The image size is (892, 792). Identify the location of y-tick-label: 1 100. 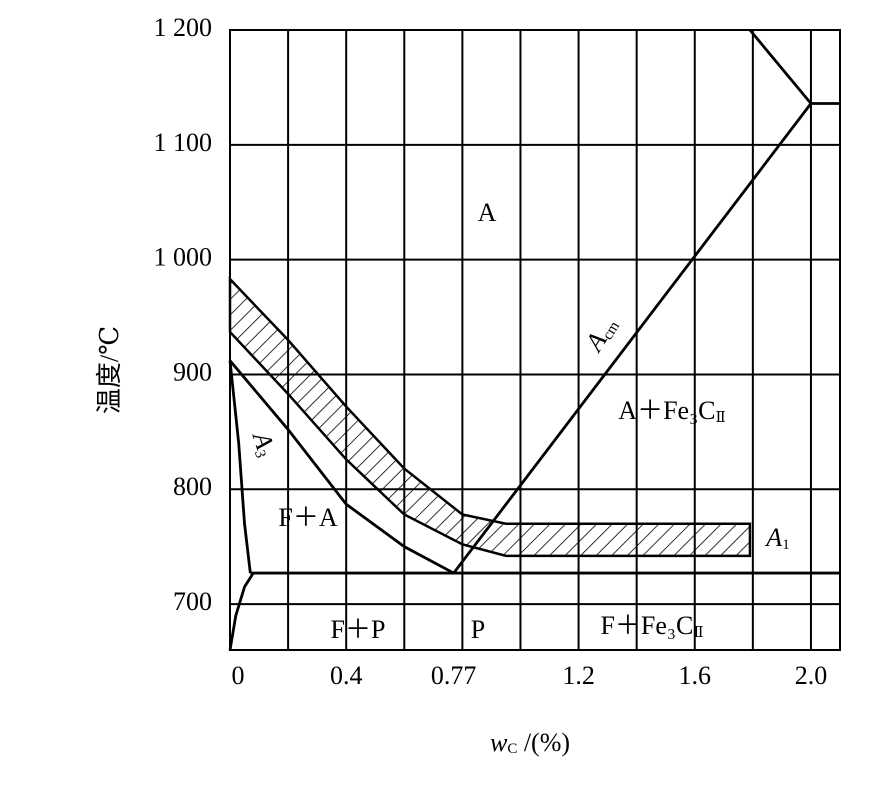
(183, 142).